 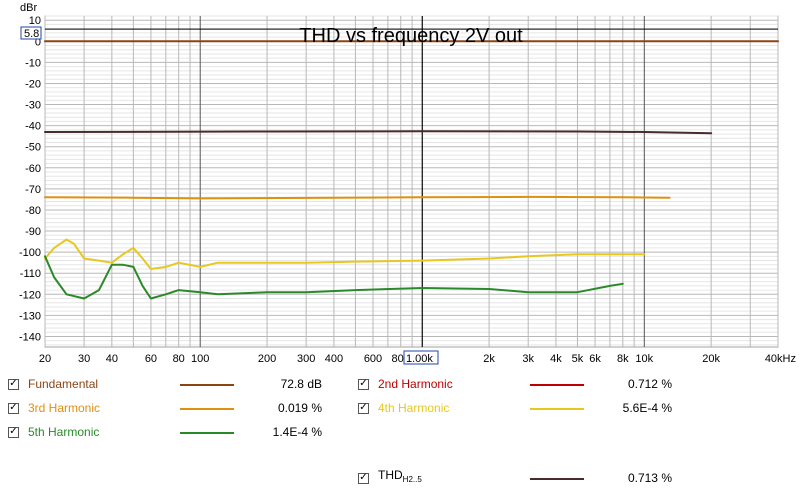 What do you see at coordinates (30, 337) in the screenshot?
I see `y-tick-label: -140` at bounding box center [30, 337].